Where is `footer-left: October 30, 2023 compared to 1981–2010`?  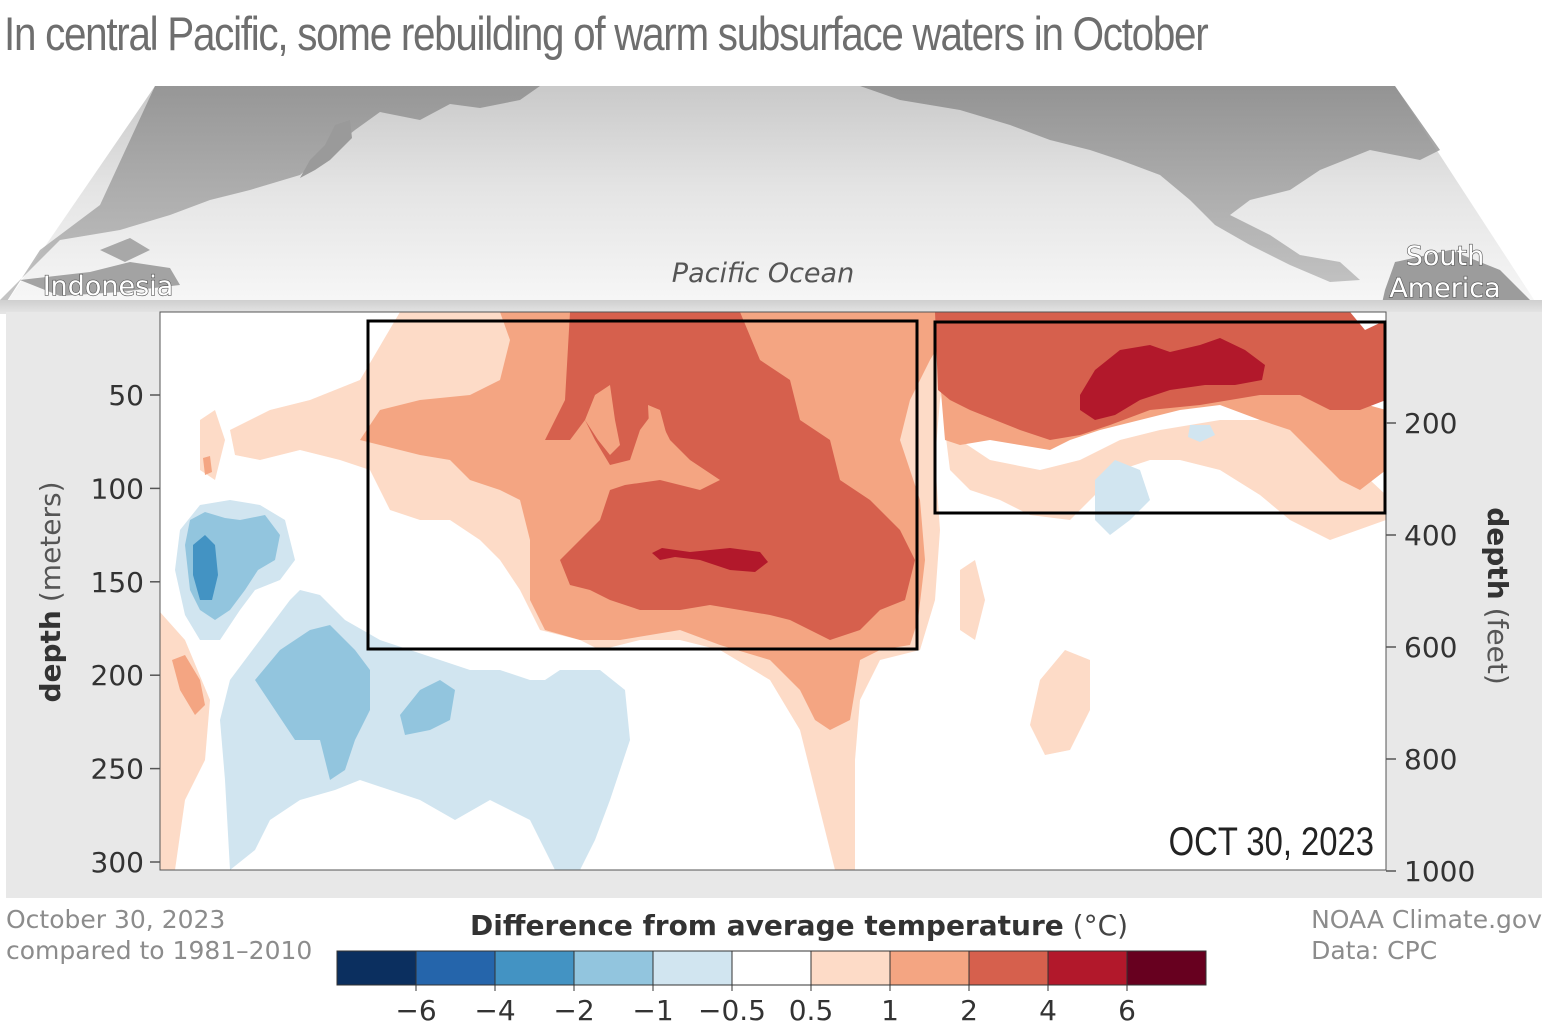 footer-left: October 30, 2023 compared to 1981–2010 is located at coordinates (159, 935).